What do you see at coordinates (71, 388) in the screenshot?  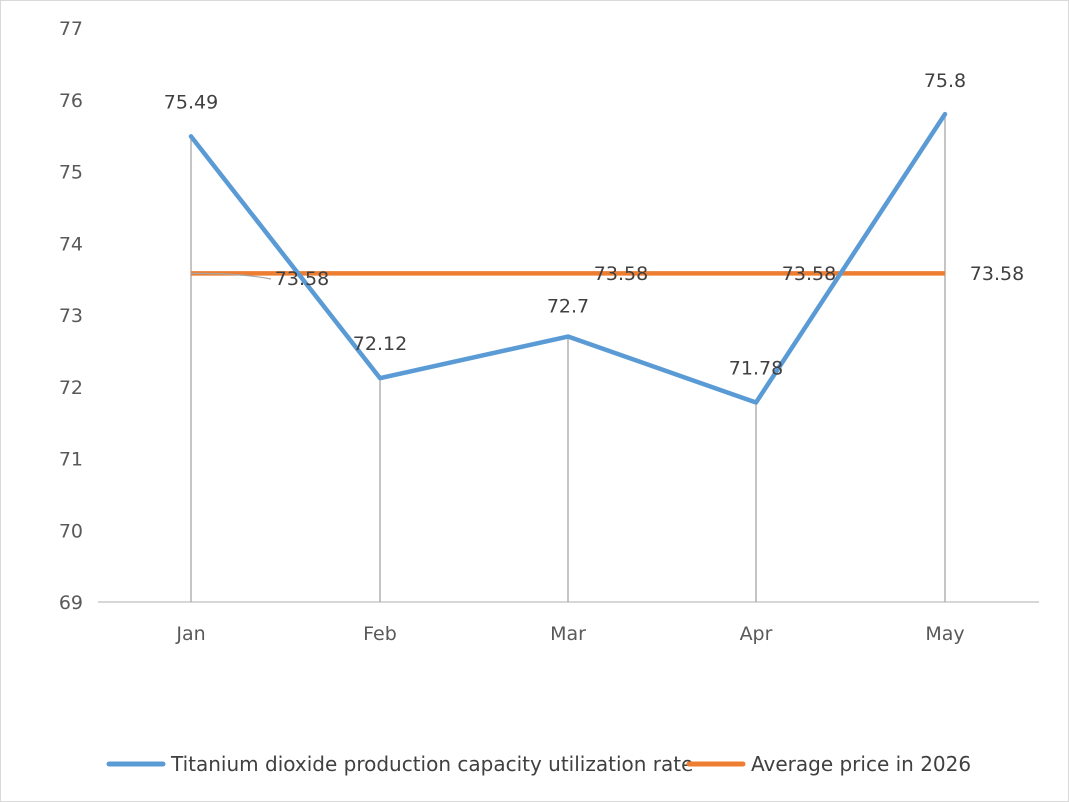 I see `y-tick-label: 72` at bounding box center [71, 388].